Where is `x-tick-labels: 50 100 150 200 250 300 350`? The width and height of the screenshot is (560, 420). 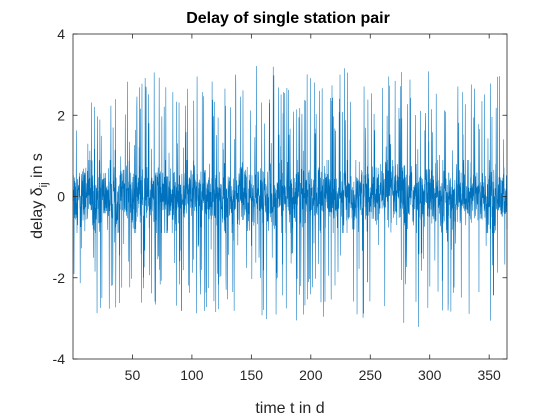 x-tick-labels: 50 100 150 200 250 300 350 is located at coordinates (313, 375).